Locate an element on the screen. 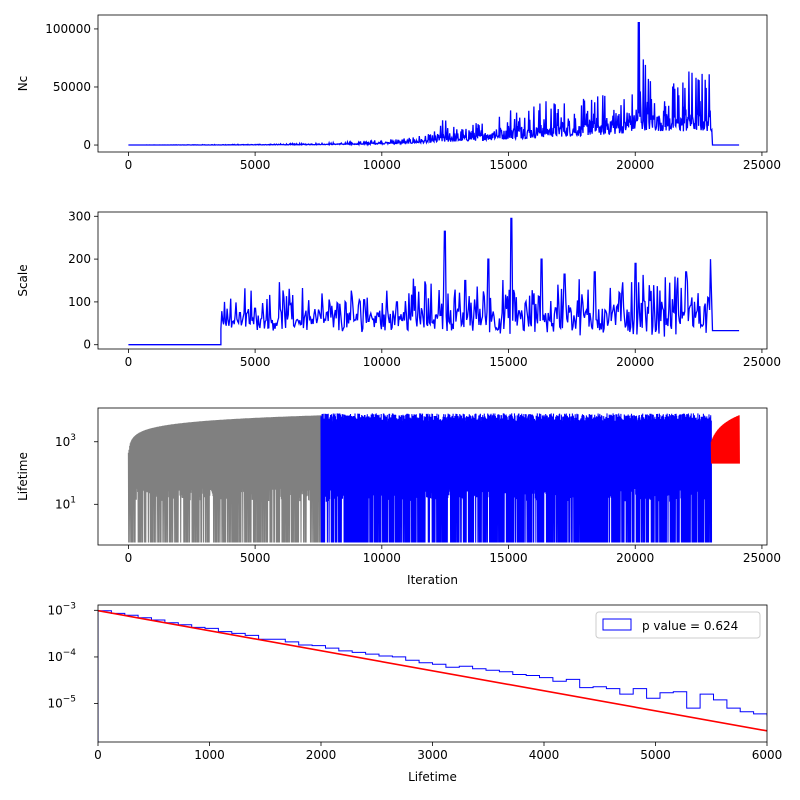 The image size is (800, 800). y-tick-label: 300 is located at coordinates (79, 216).